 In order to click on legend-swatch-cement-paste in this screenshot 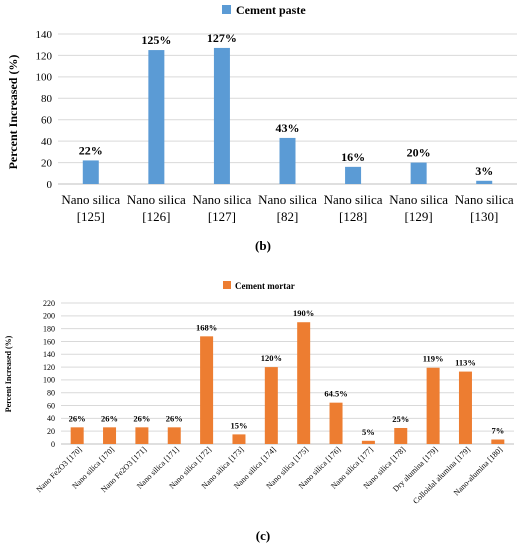, I will do `click(226, 9)`.